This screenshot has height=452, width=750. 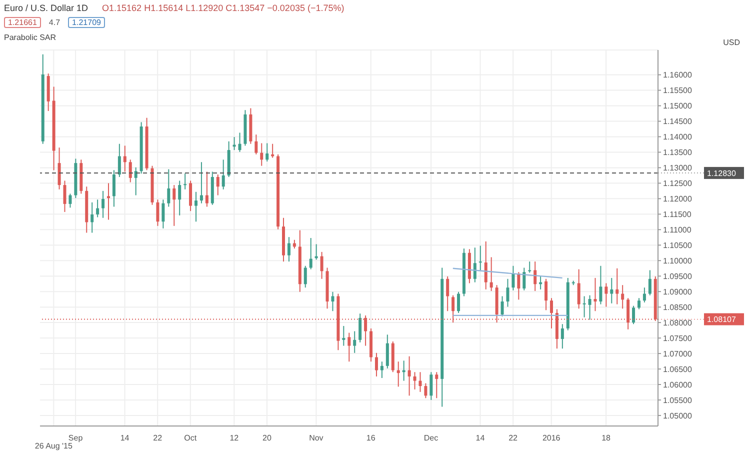 I want to click on y-tick-label: 1.09000, so click(x=677, y=291).